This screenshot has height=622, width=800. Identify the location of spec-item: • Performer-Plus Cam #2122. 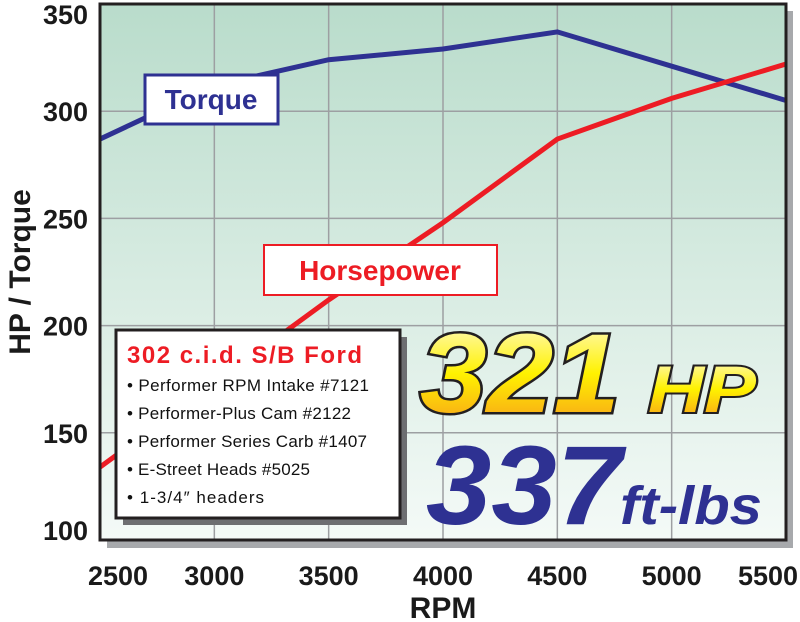
(239, 413).